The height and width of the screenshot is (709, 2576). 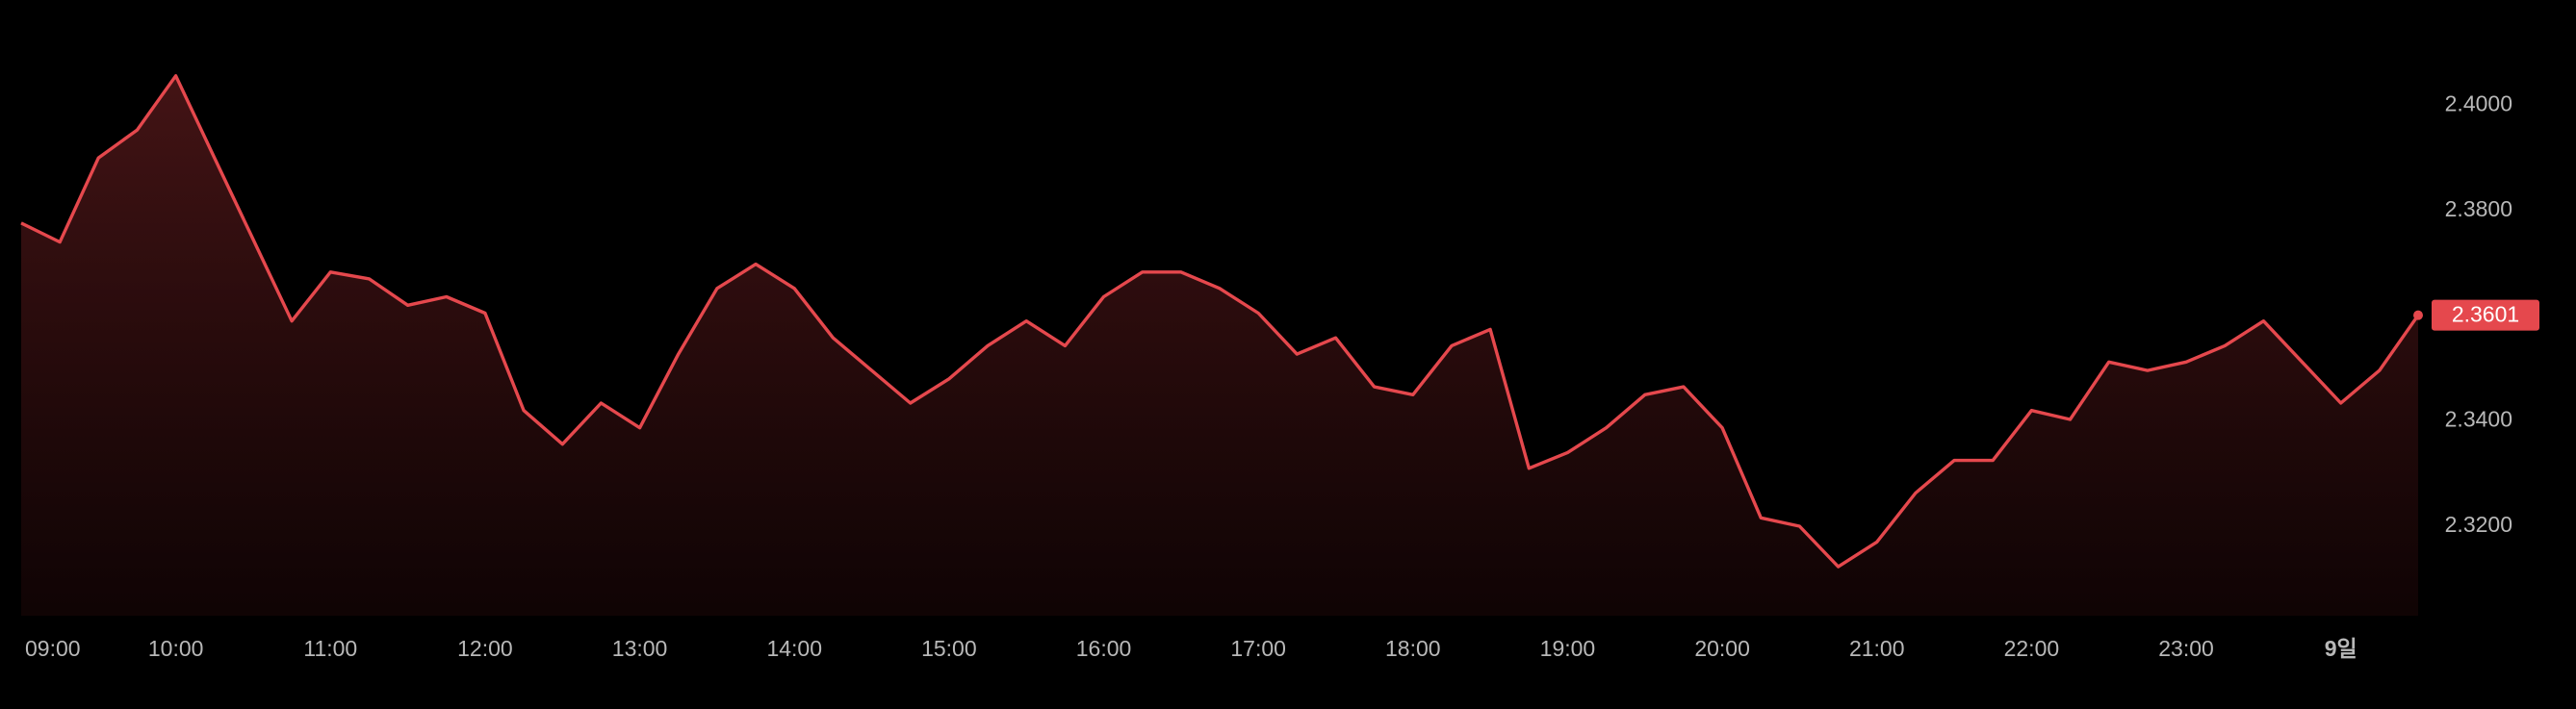 I want to click on x-tick-label: 11:00, so click(x=330, y=648).